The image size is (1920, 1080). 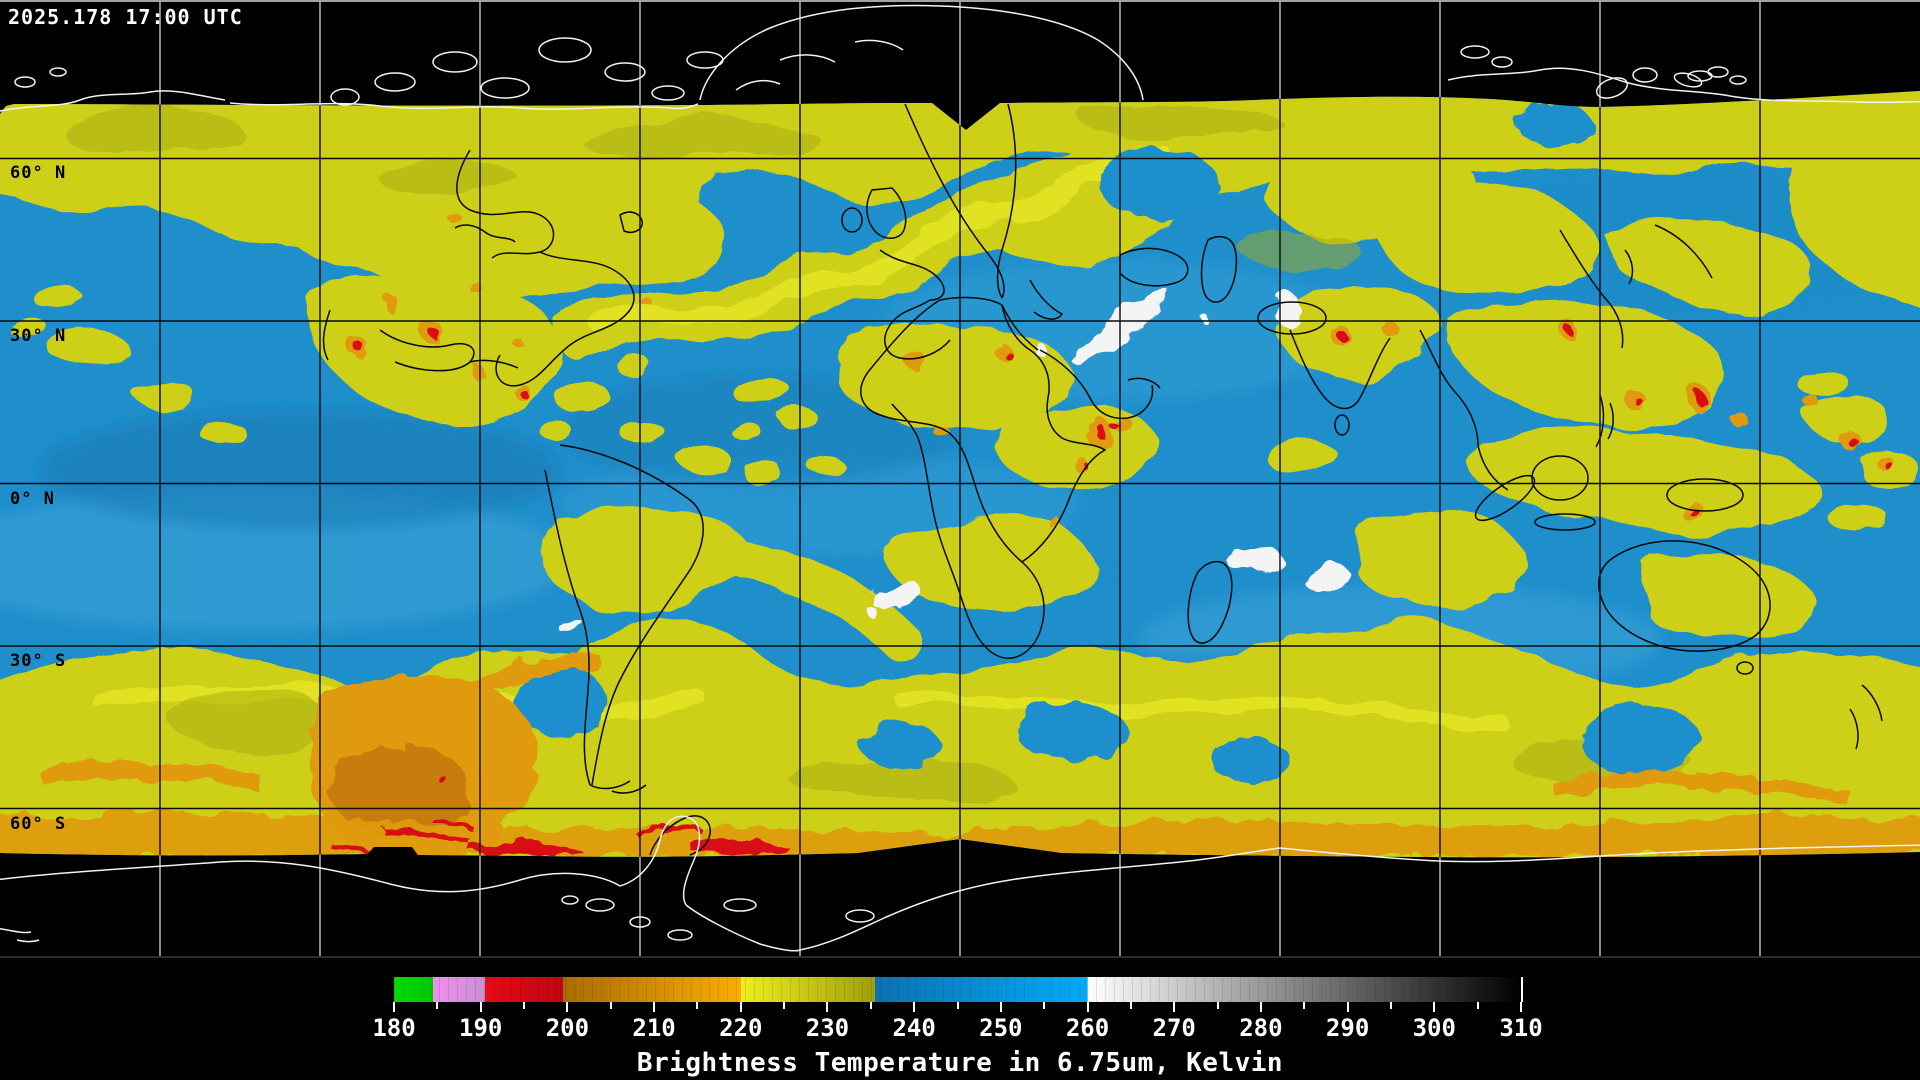 I want to click on latitude-label-3: 30° S, so click(x=38, y=661).